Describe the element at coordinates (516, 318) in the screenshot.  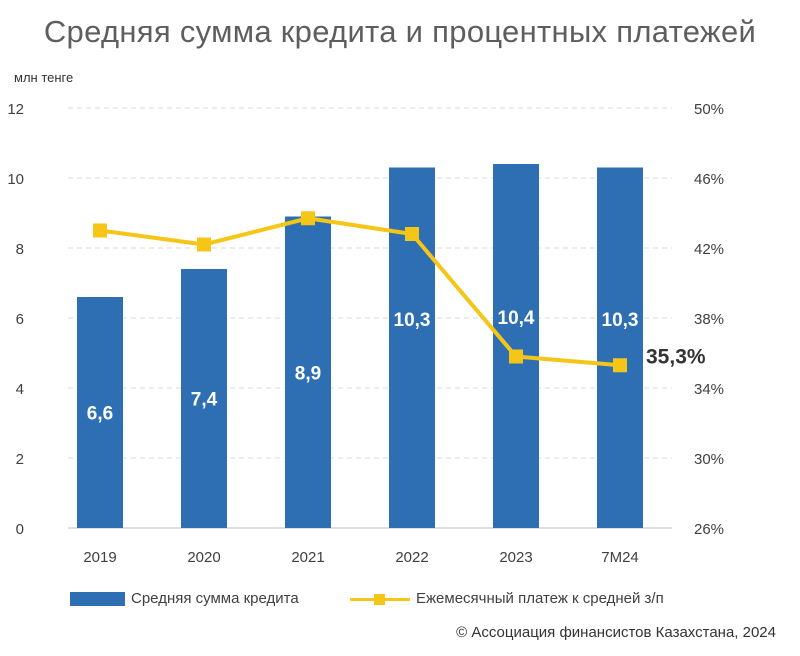
I see `bar-data-label: 10,4` at that location.